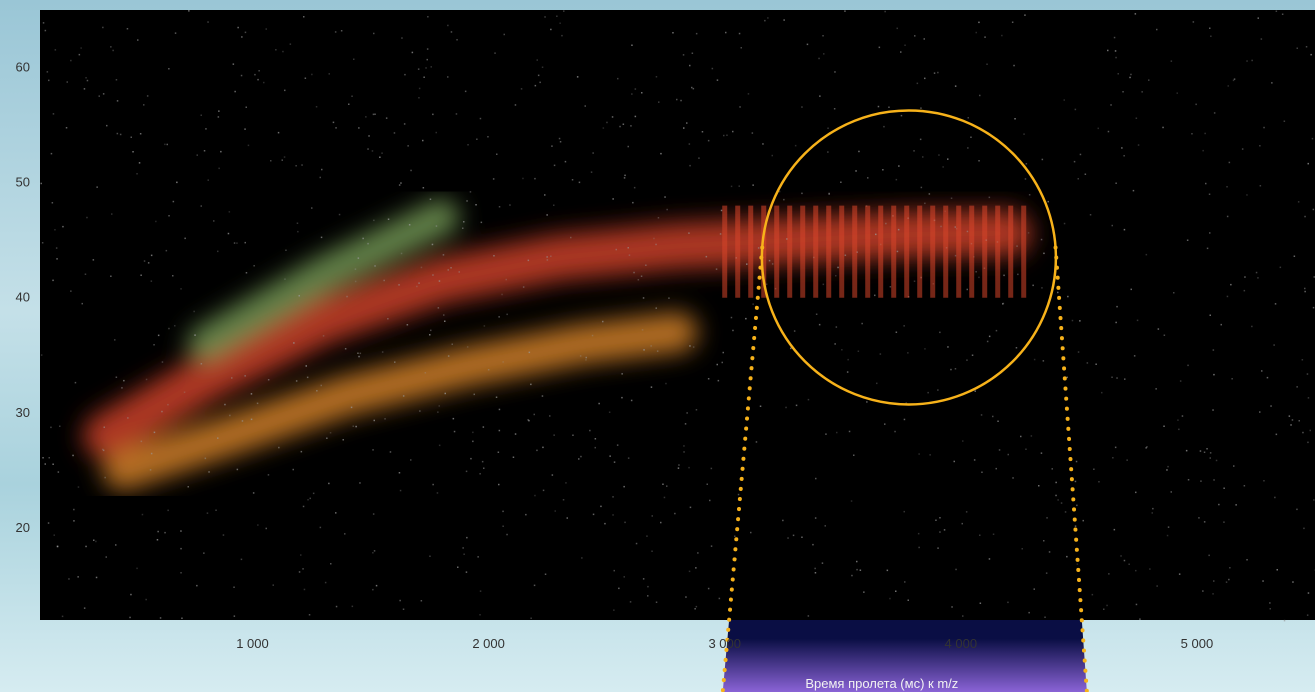  Describe the element at coordinates (488, 643) in the screenshot. I see `x-tick-label: 2 000` at that location.